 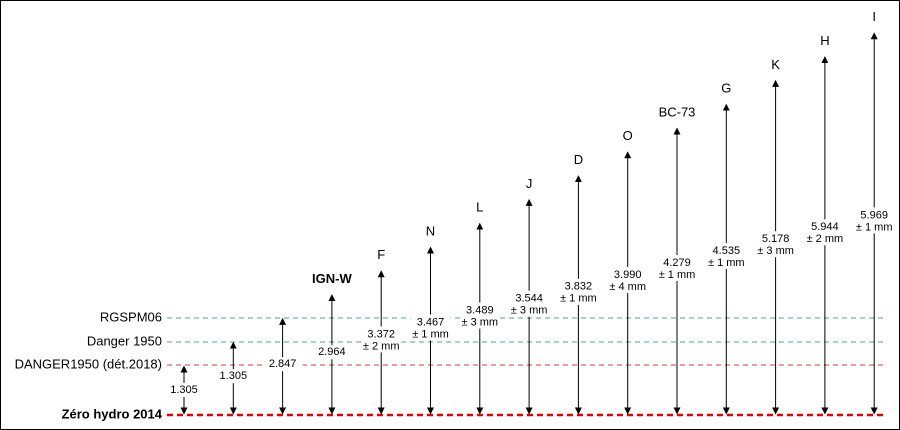 I want to click on arrow-label: K, so click(x=775, y=64).